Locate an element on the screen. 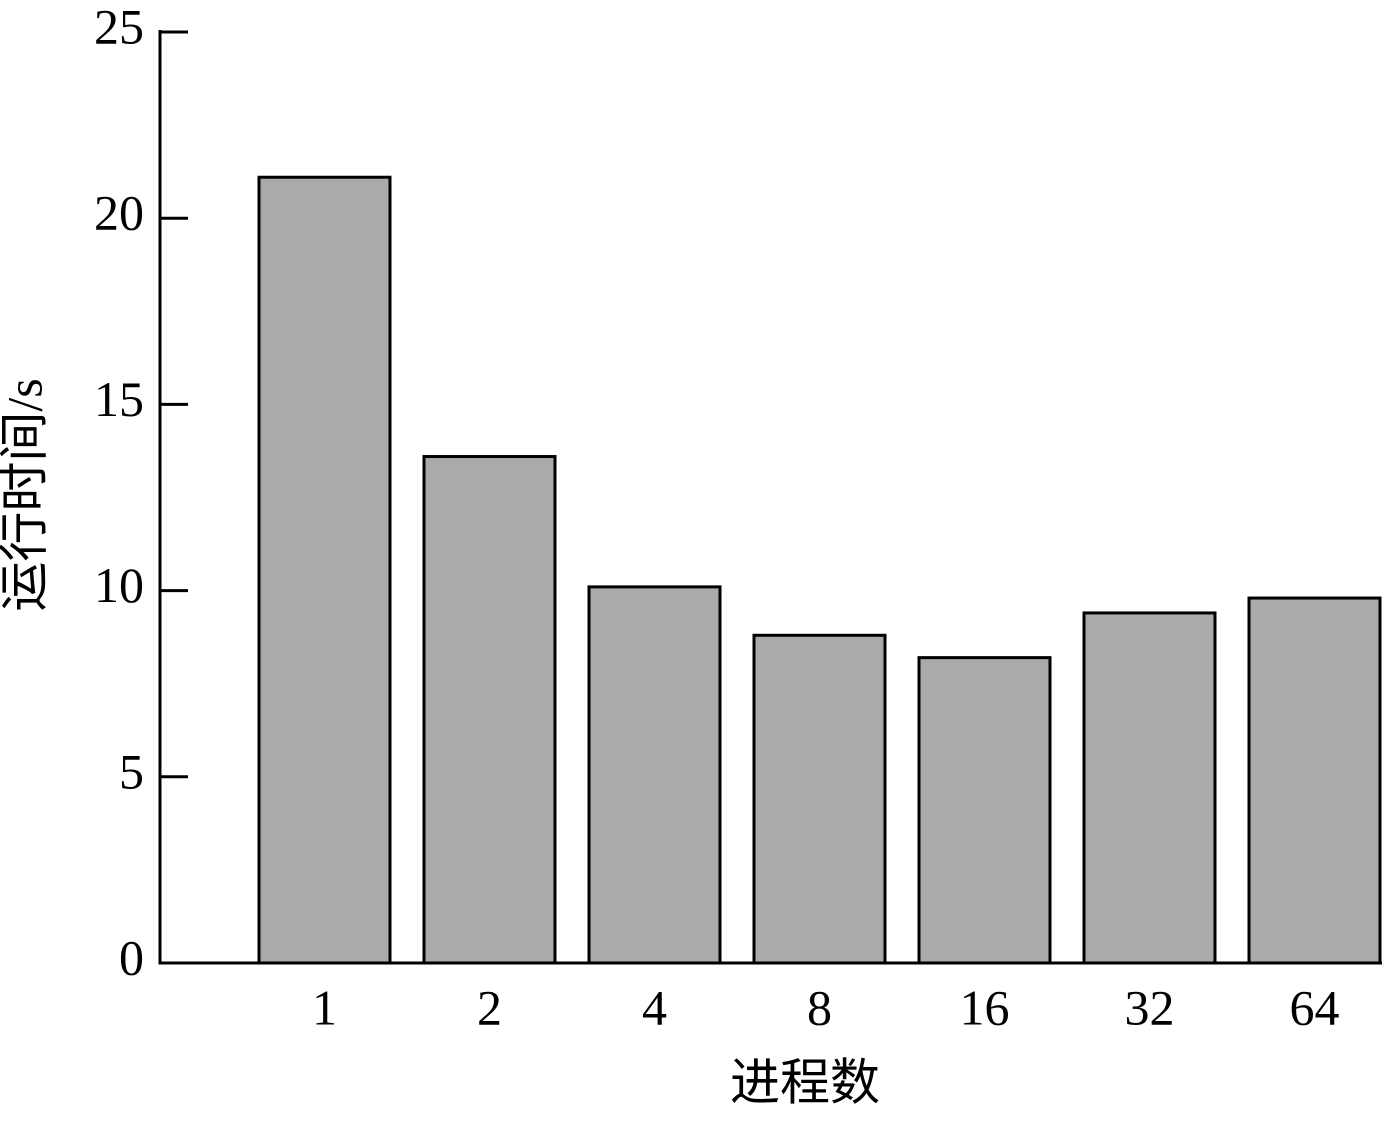 This screenshot has height=1127, width=1384. y-axis-label: 运行时间/s is located at coordinates (26, 494).